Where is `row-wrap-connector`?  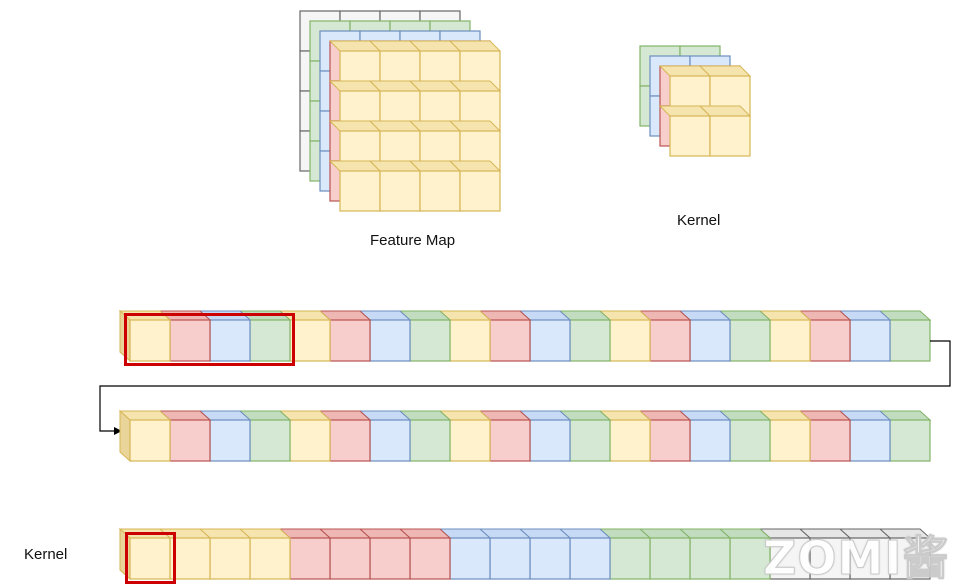
row-wrap-connector is located at coordinates (525, 387).